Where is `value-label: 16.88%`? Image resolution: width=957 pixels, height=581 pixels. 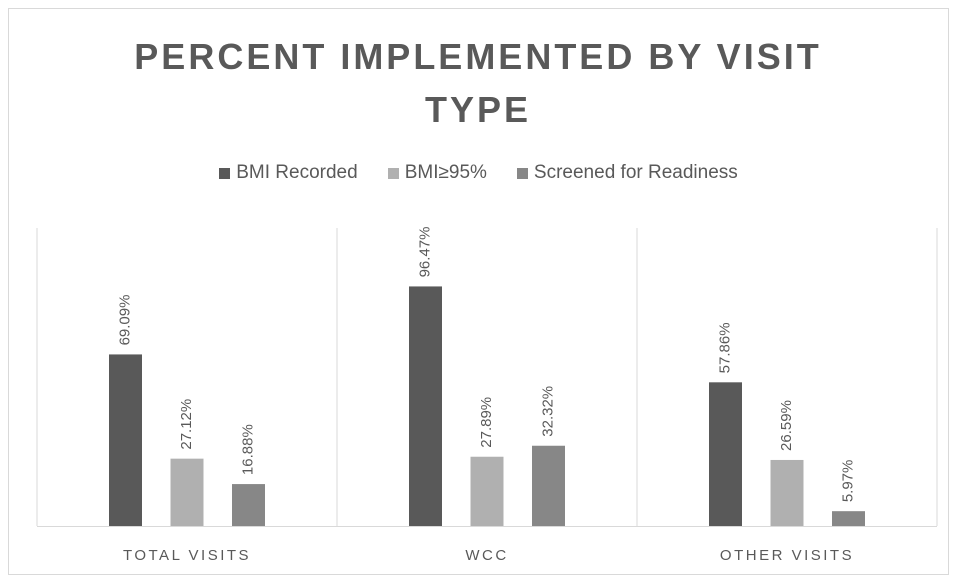 value-label: 16.88% is located at coordinates (247, 449).